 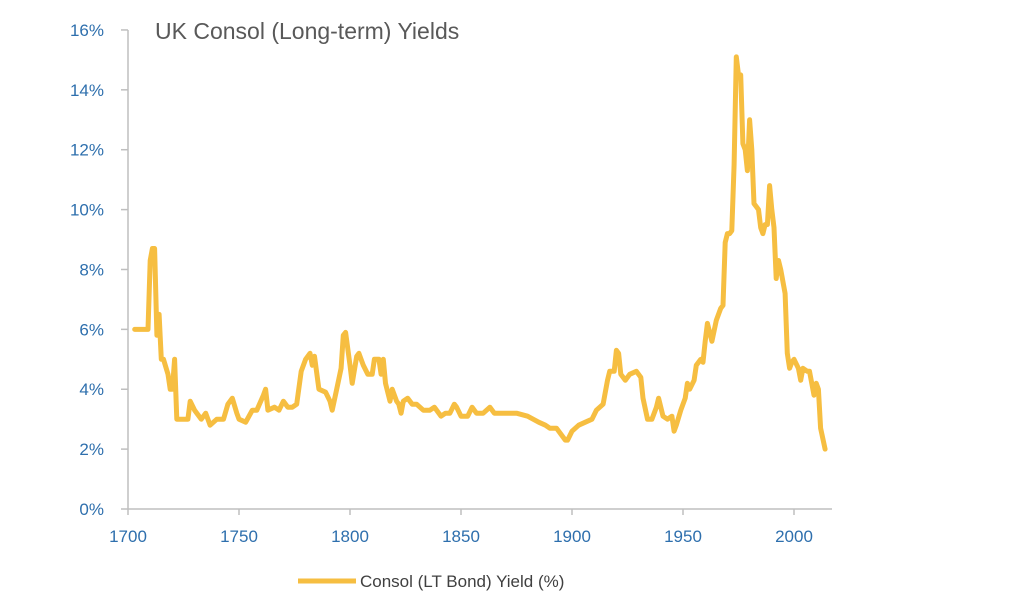 I want to click on legend: Consol (LT Bond) Yield (%), so click(x=431, y=581).